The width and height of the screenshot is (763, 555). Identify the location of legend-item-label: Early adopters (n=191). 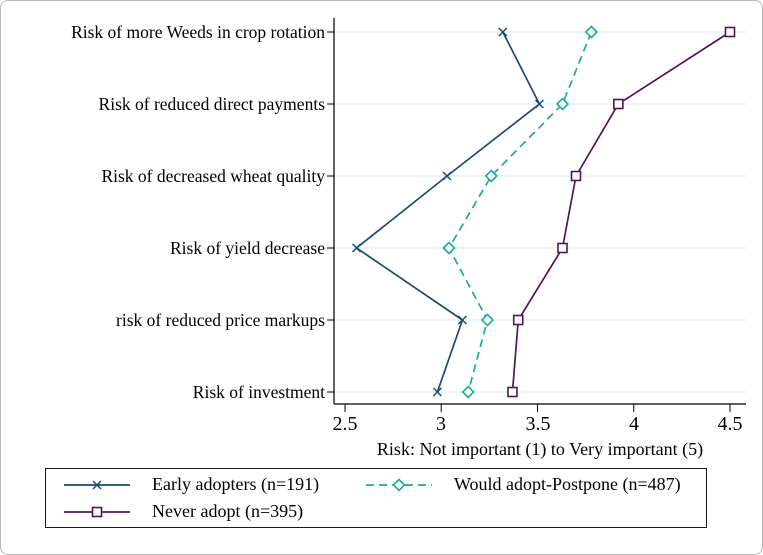
(236, 484).